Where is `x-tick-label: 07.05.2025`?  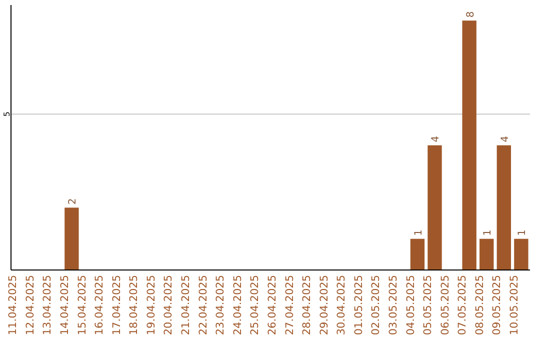 x-tick-label: 07.05.2025 is located at coordinates (462, 305).